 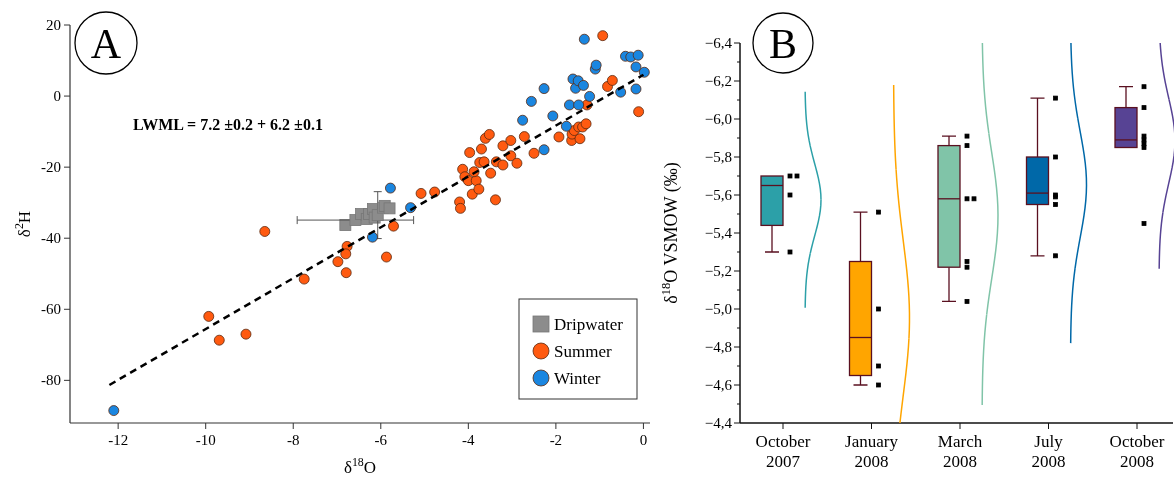 What do you see at coordinates (293, 440) in the screenshot?
I see `x-tick-label: -8` at bounding box center [293, 440].